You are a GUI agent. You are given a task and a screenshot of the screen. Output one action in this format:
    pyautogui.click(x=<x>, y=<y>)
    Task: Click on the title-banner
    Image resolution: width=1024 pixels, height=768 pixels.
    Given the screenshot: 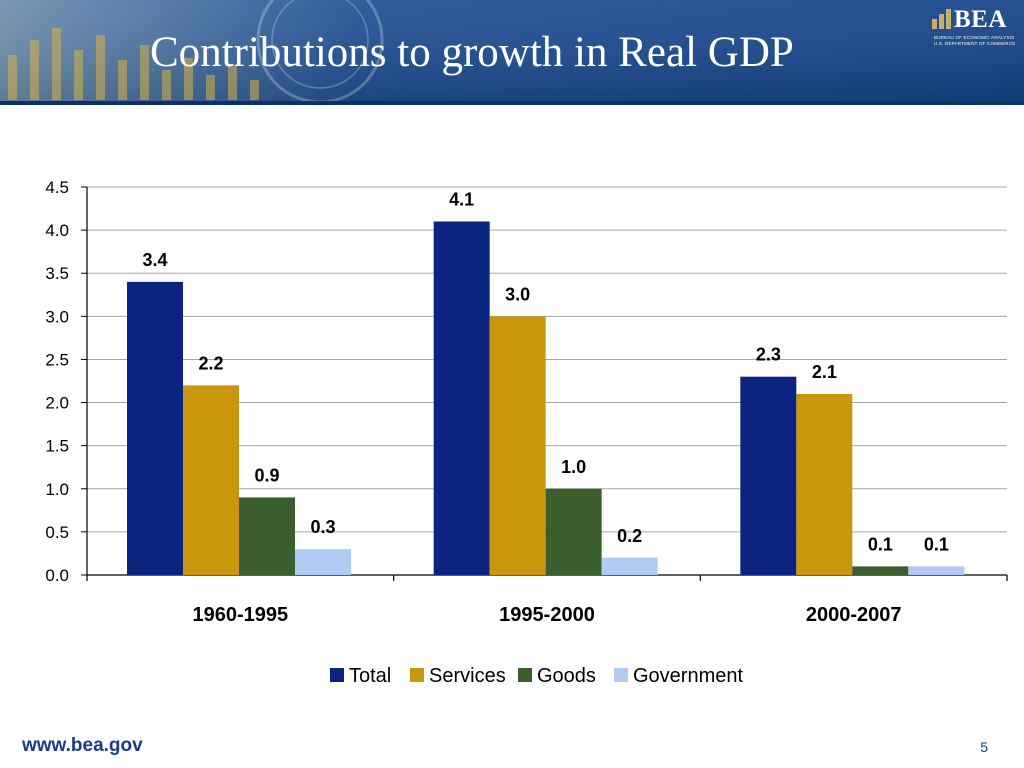 What is the action you would take?
    pyautogui.click(x=512, y=52)
    